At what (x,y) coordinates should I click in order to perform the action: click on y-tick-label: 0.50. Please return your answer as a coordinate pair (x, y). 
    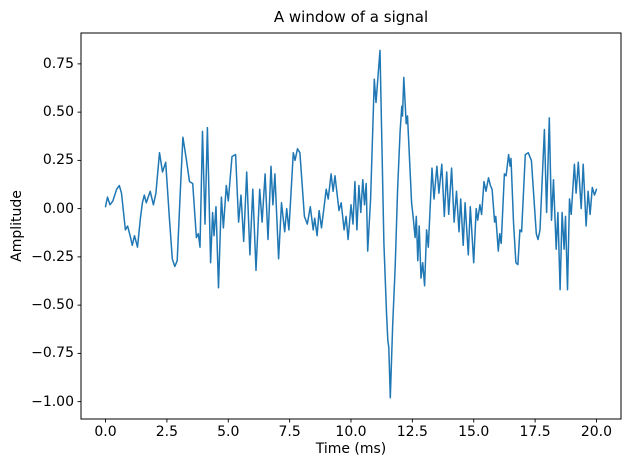
    Looking at the image, I should click on (58, 112).